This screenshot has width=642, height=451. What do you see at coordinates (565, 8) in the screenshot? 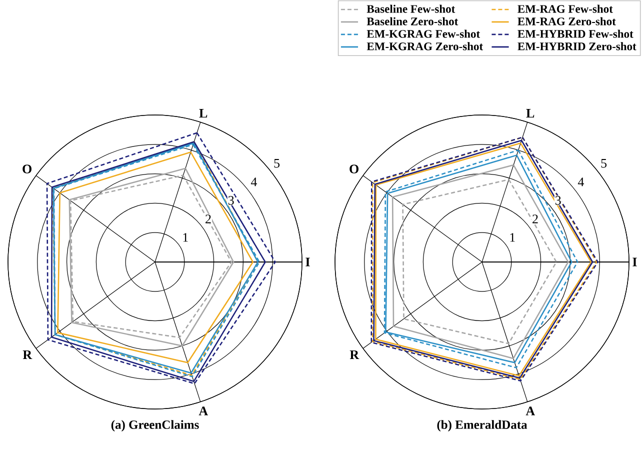
I see `legend-label: EM-RAG Few-shot` at bounding box center [565, 8].